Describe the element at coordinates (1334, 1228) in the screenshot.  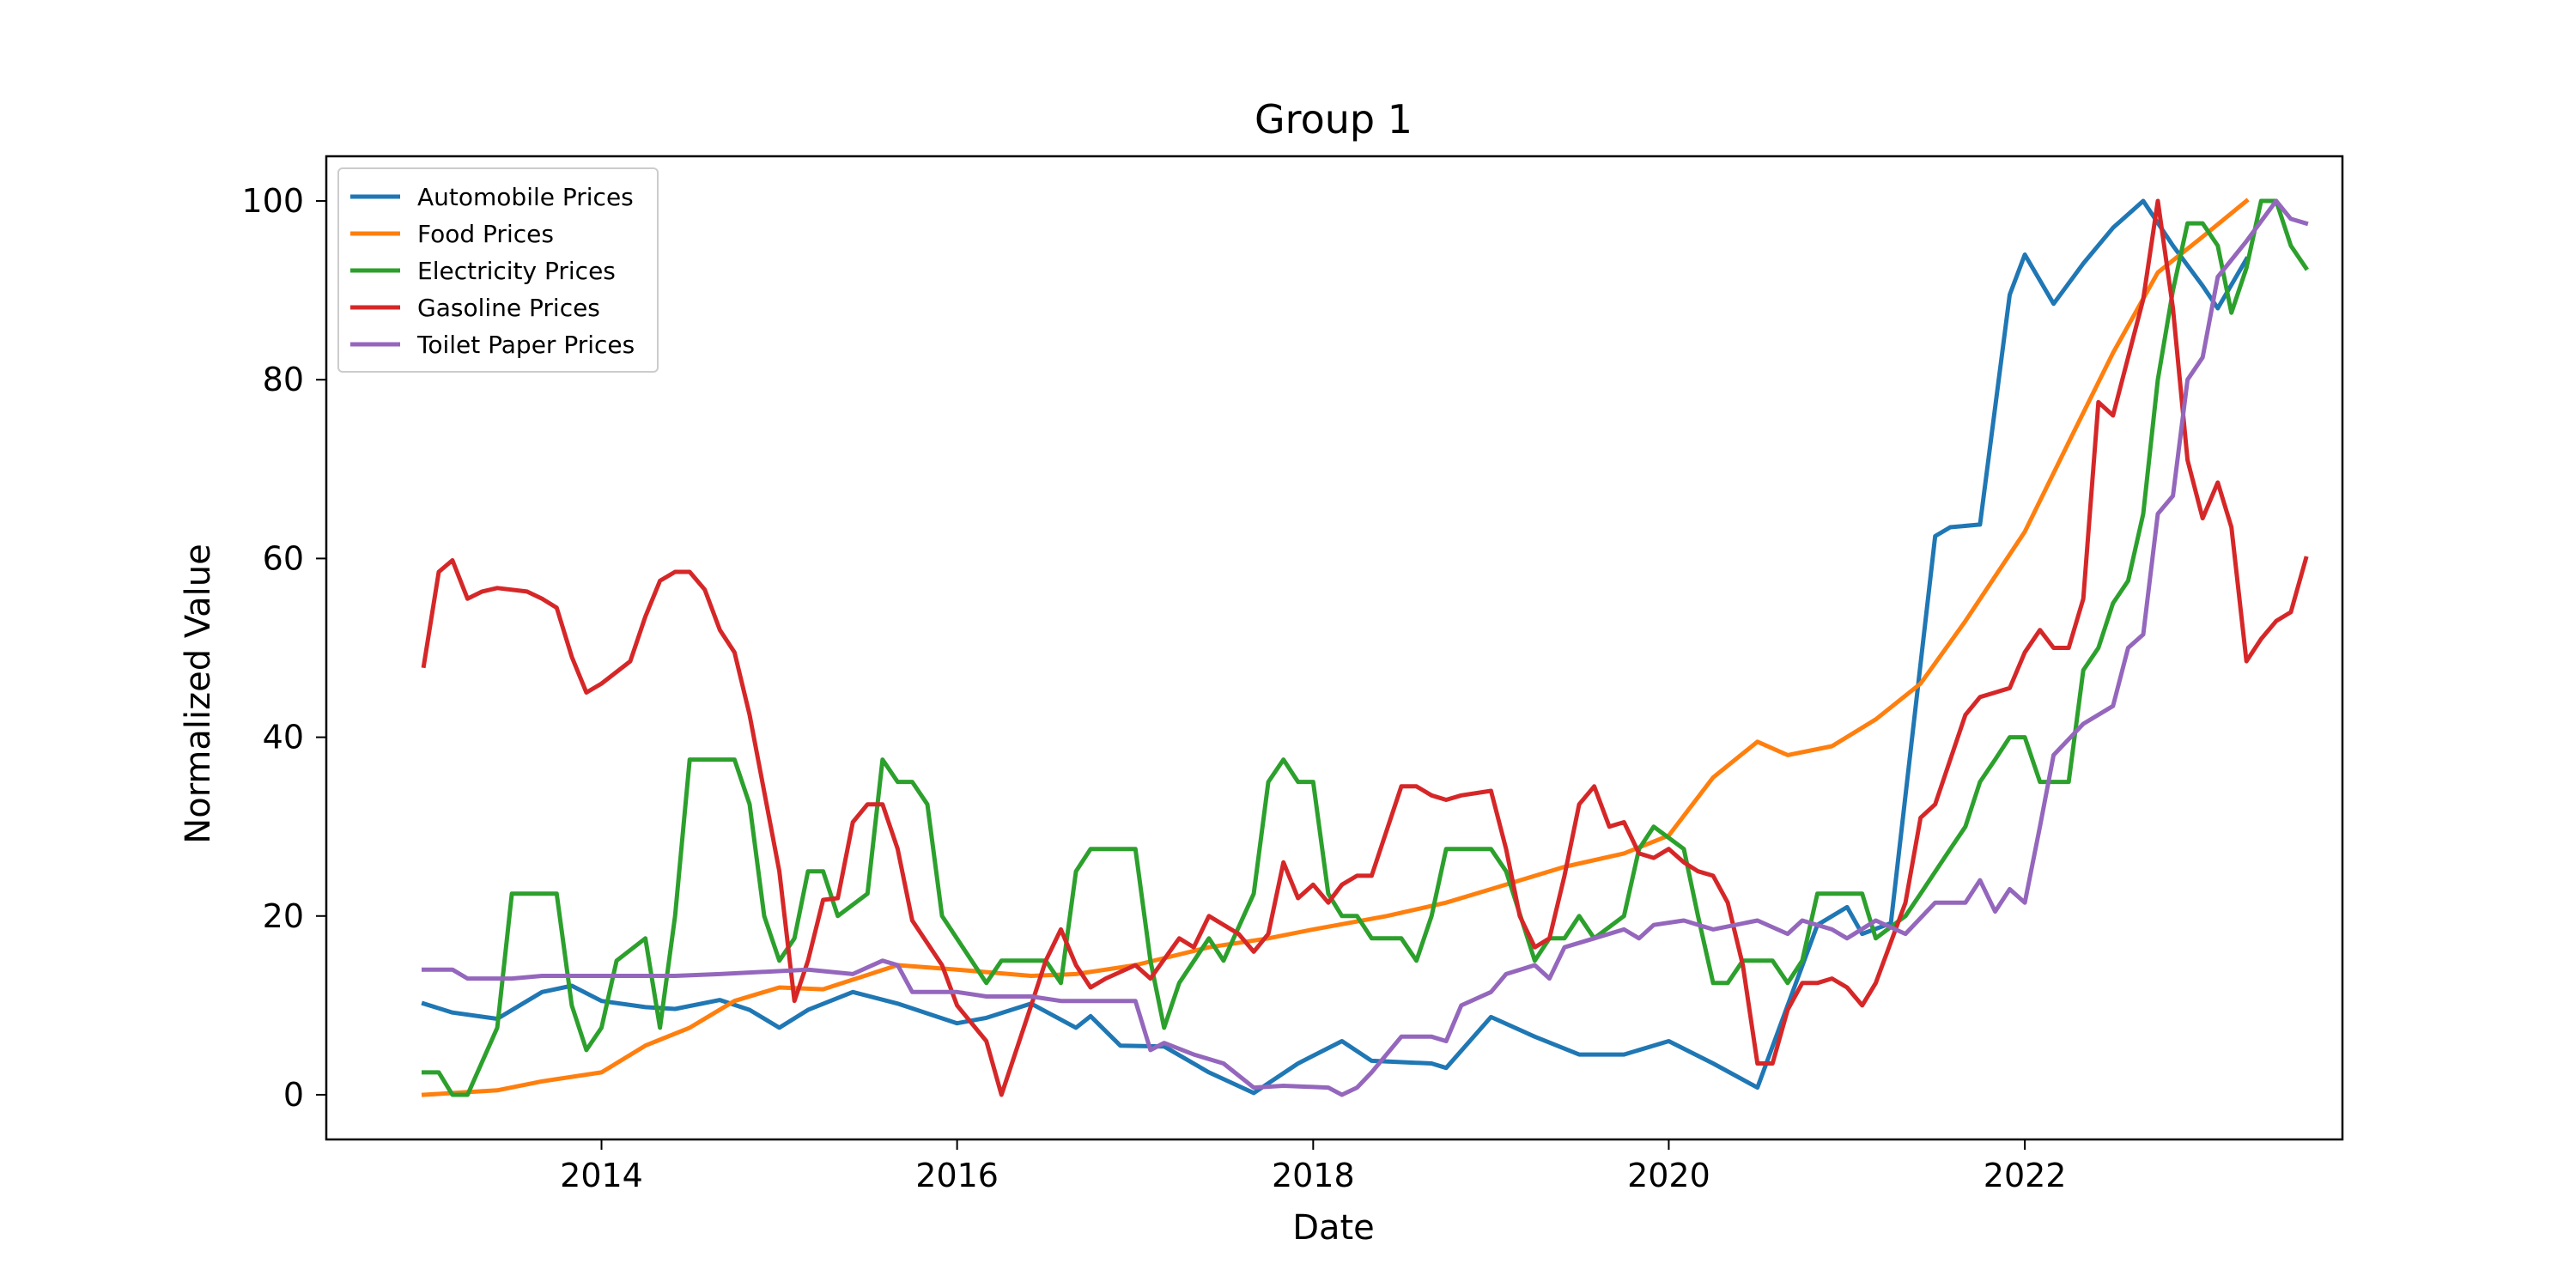
I see `x-axis-label: Date` at that location.